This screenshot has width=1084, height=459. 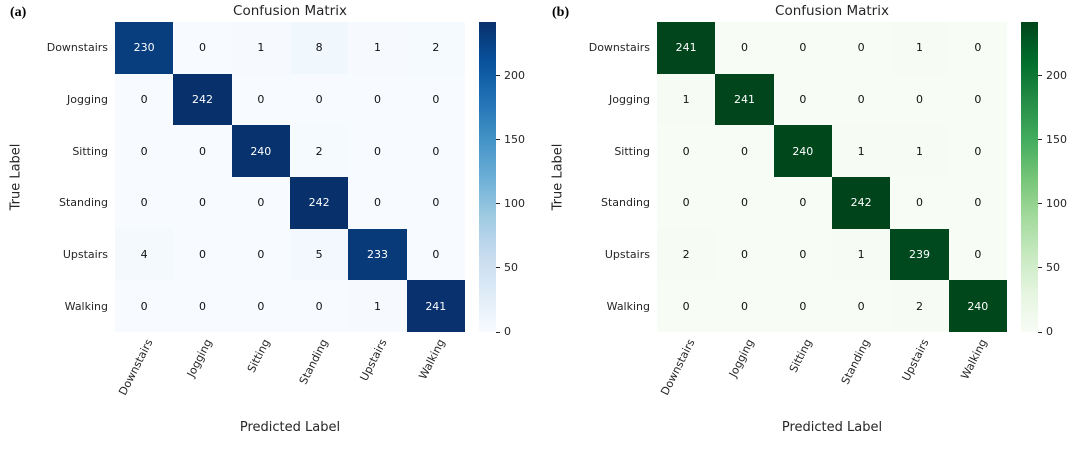 What do you see at coordinates (319, 254) in the screenshot?
I see `heatmap-cell: 5` at bounding box center [319, 254].